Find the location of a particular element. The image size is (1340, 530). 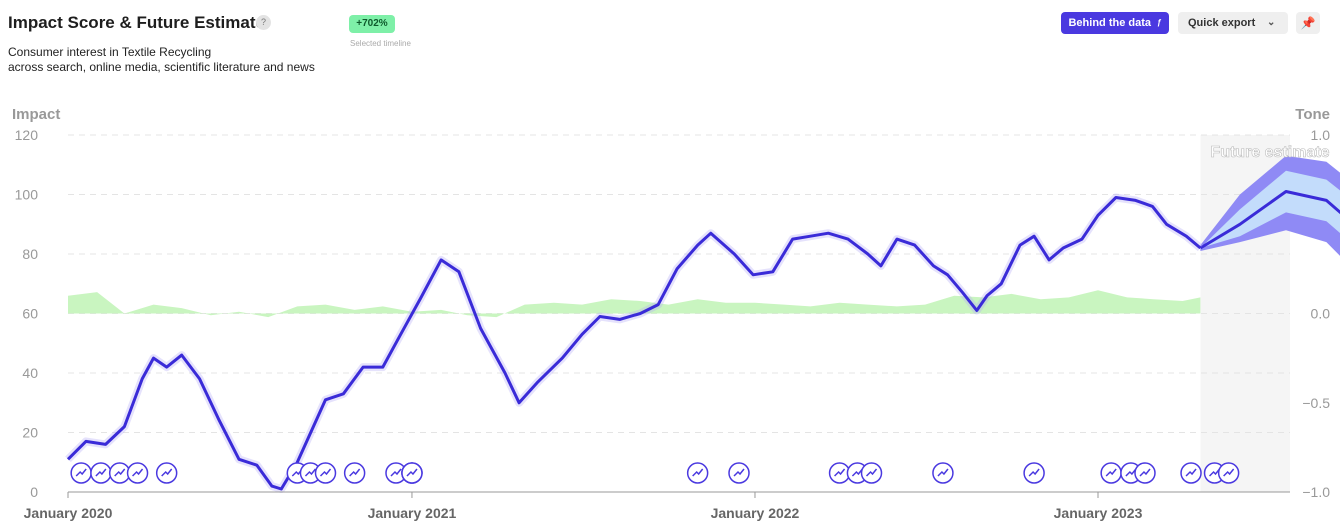

left-axis-label: Impact is located at coordinates (36, 114).